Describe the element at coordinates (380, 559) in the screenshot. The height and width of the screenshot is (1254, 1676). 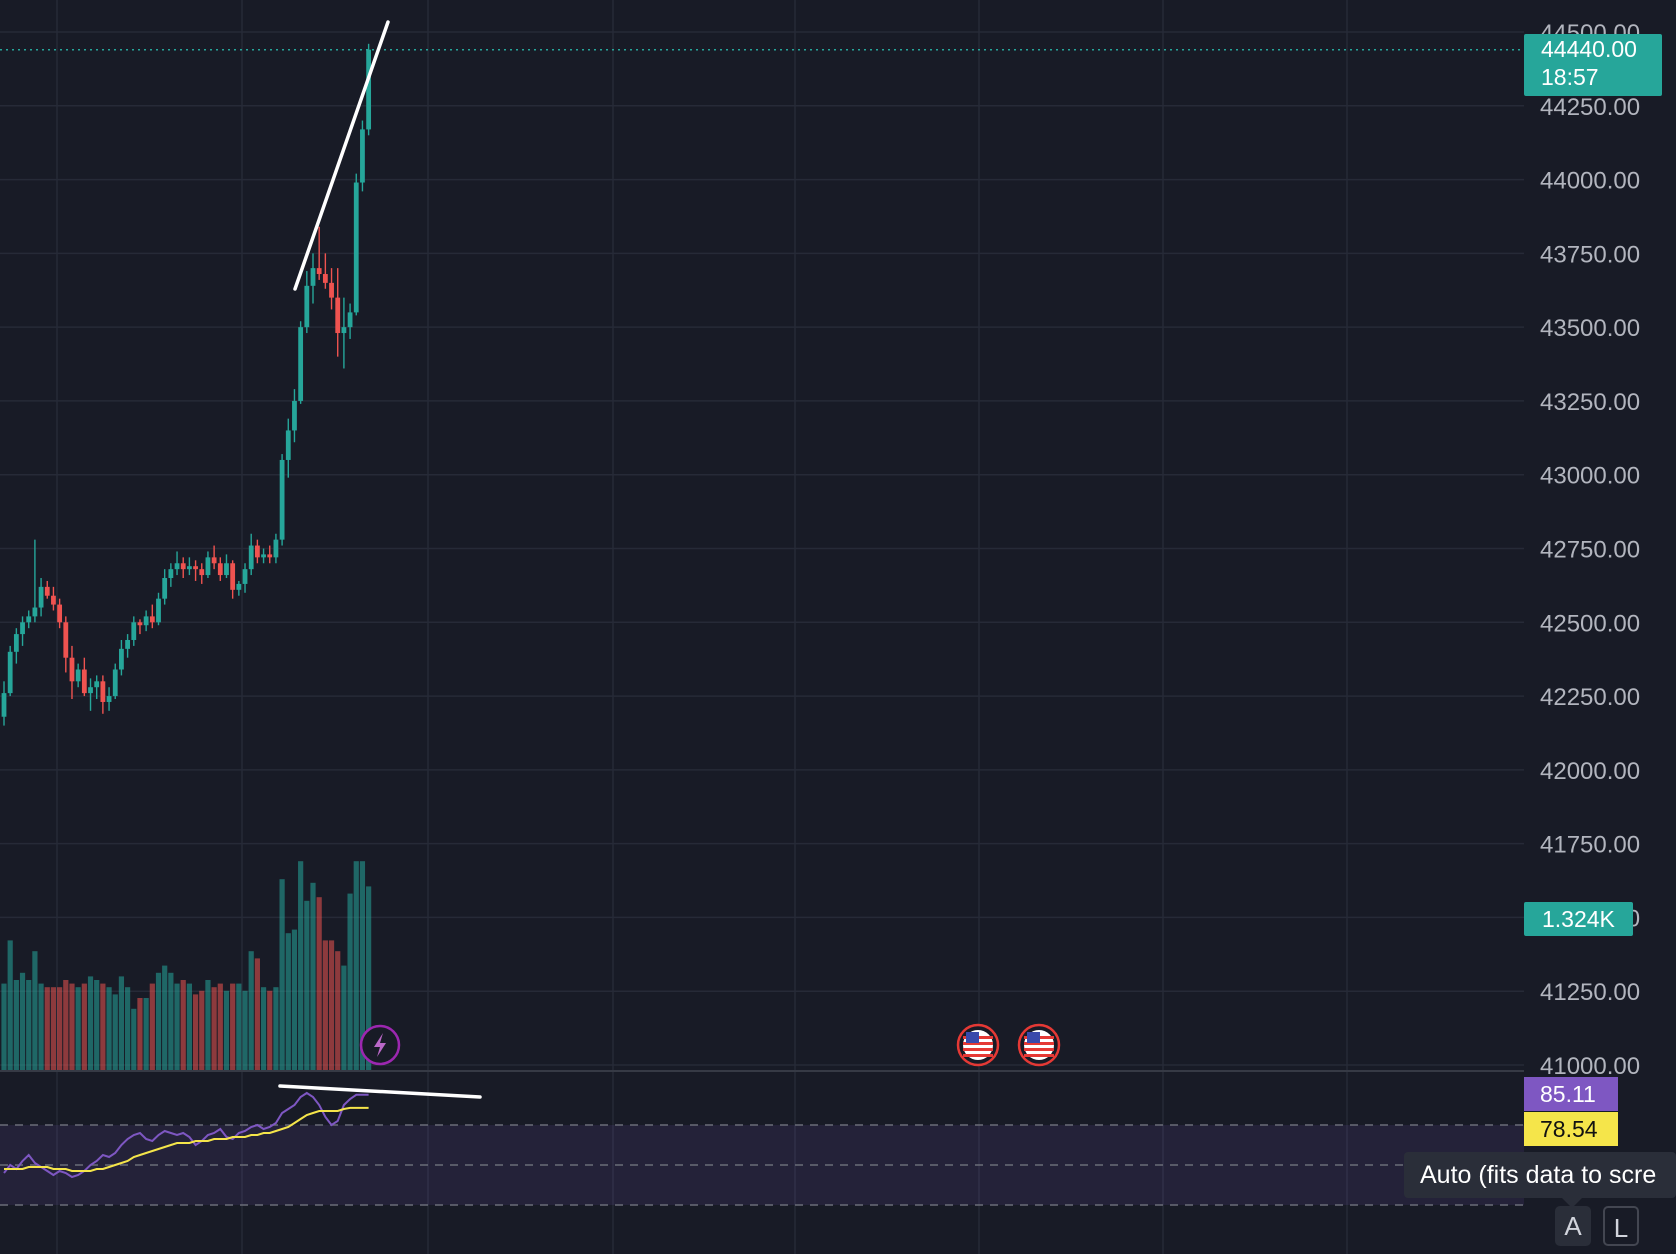
I see `trendline-drawings` at that location.